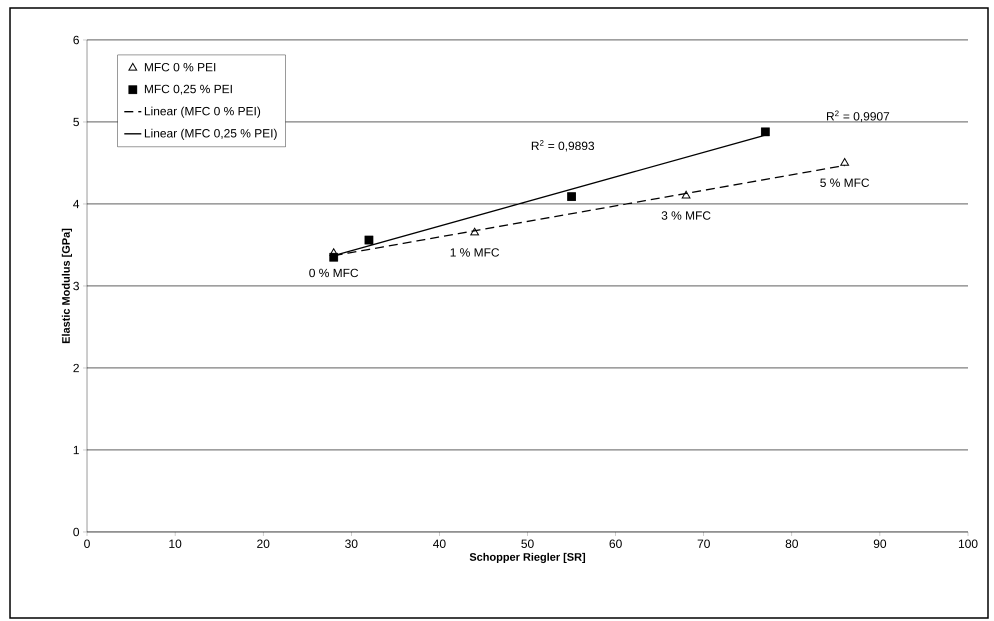  Describe the element at coordinates (76, 368) in the screenshot. I see `y-tick-label: 2` at that location.